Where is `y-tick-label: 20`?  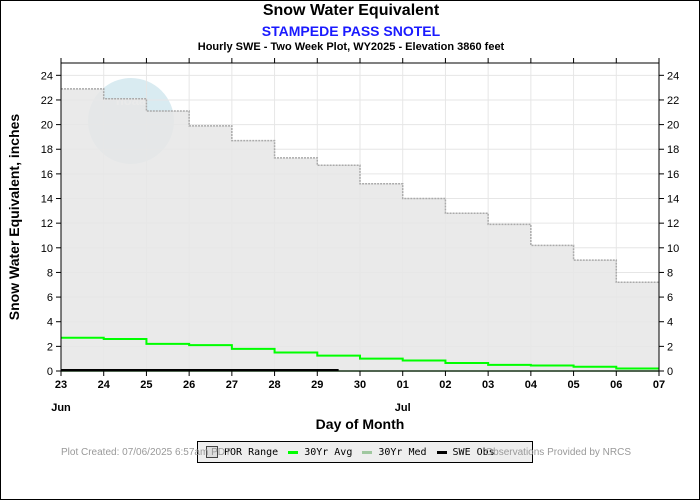
y-tick-label: 20 is located at coordinates (47, 126).